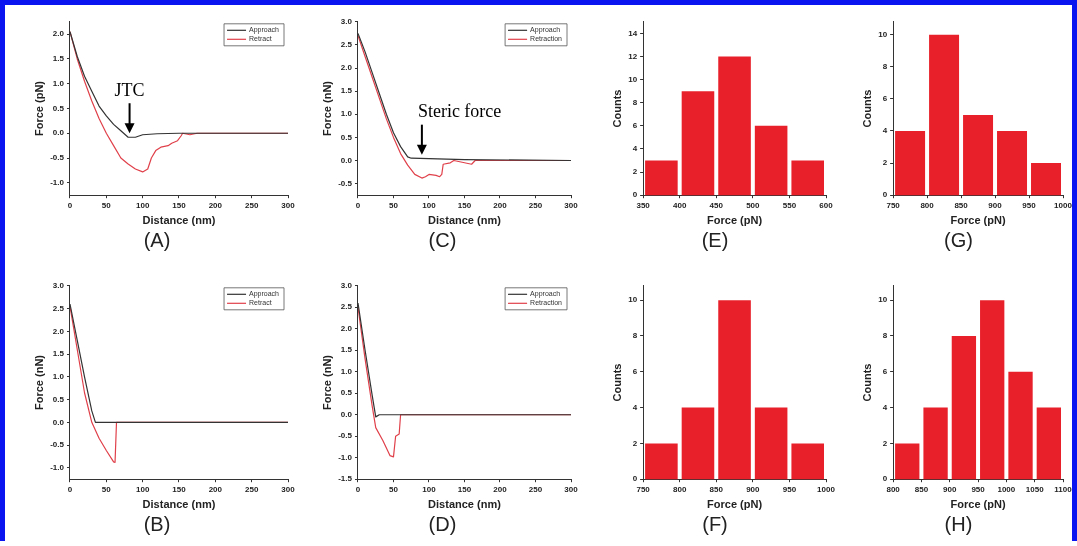  Describe the element at coordinates (826, 206) in the screenshot. I see `x-tick-label: 600` at that location.